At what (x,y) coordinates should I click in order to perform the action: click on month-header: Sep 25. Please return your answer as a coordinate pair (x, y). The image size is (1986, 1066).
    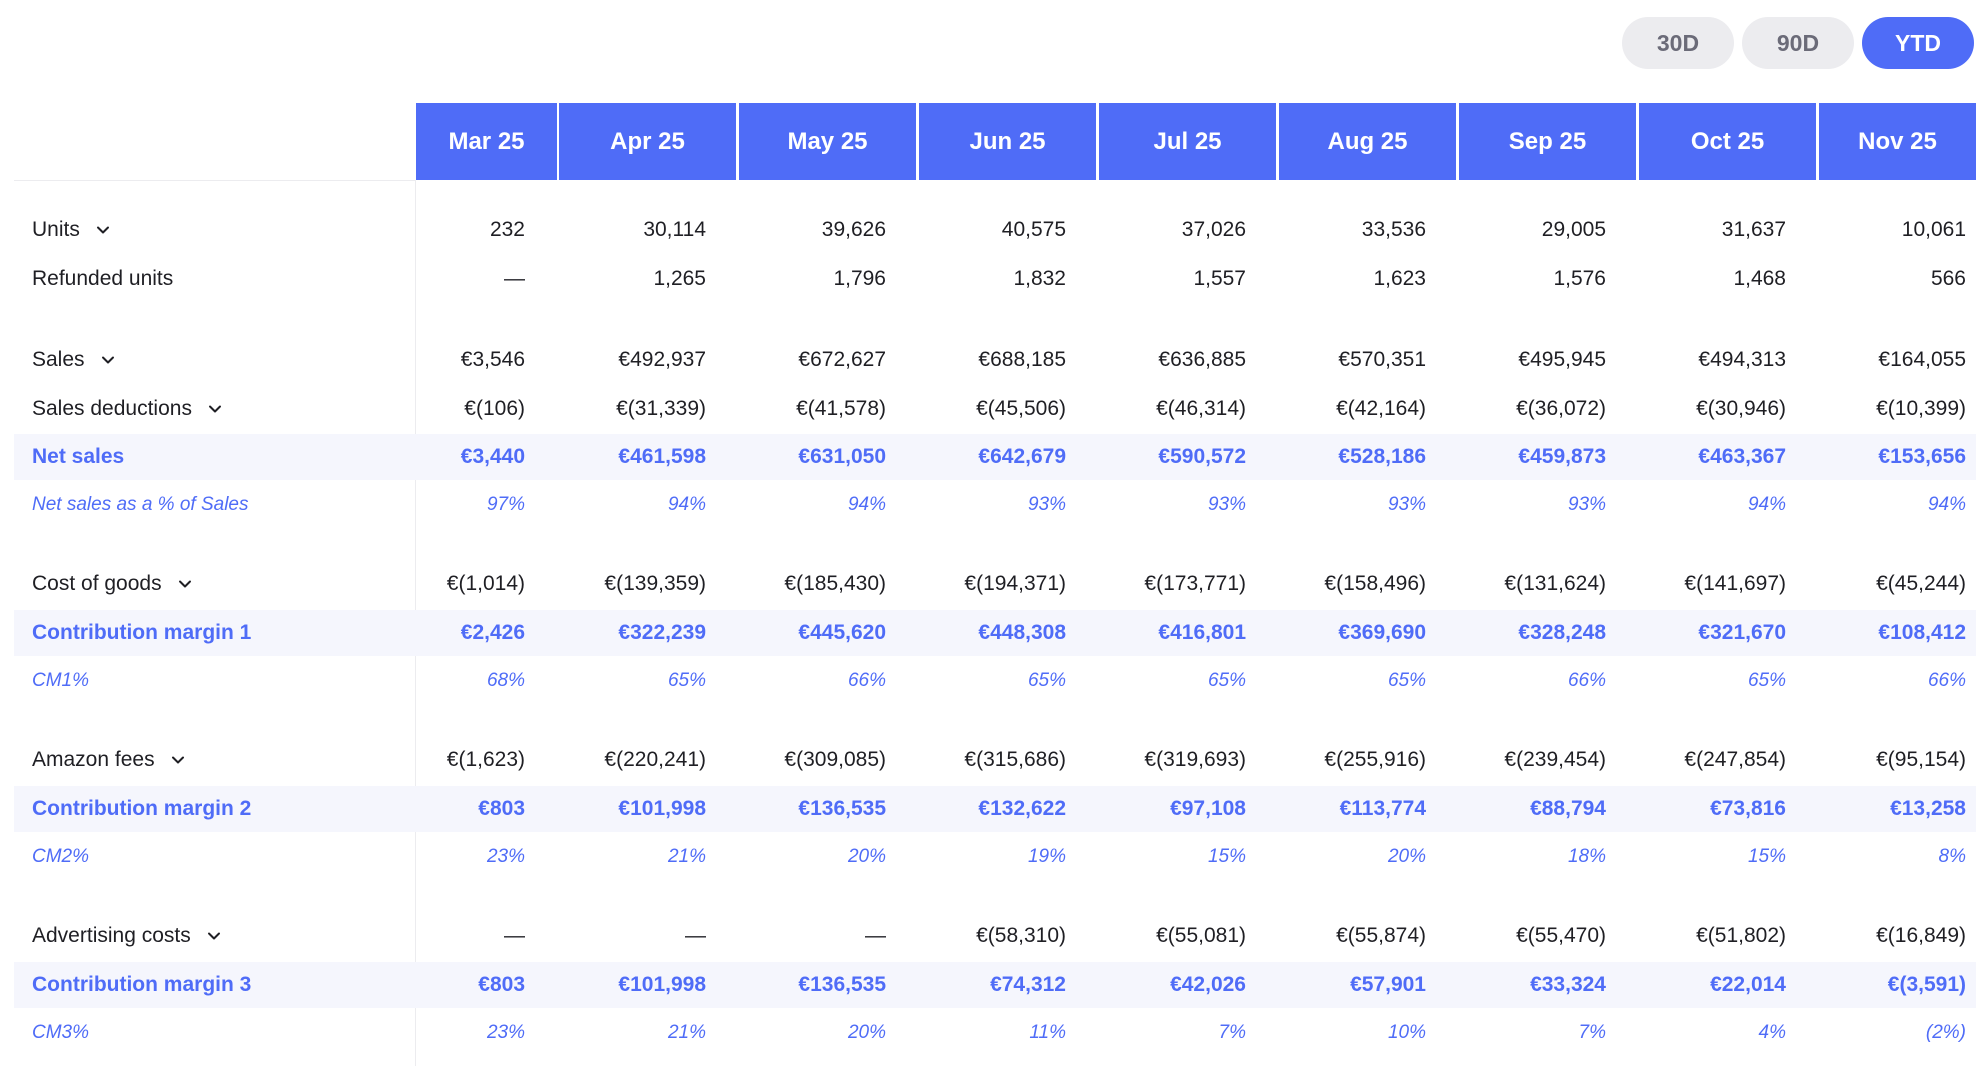
    Looking at the image, I should click on (1547, 141).